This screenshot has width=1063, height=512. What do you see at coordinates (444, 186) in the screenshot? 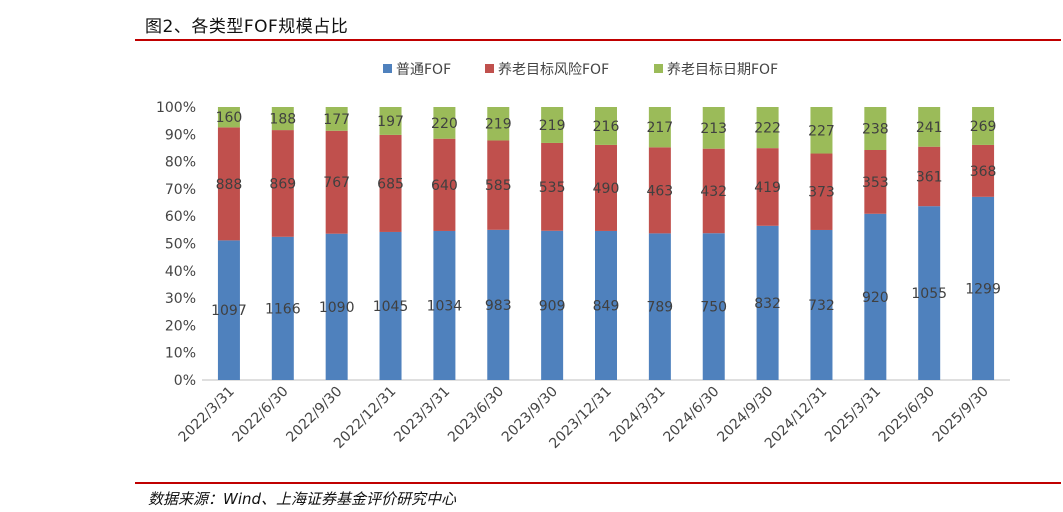
I see `data-label: 640` at bounding box center [444, 186].